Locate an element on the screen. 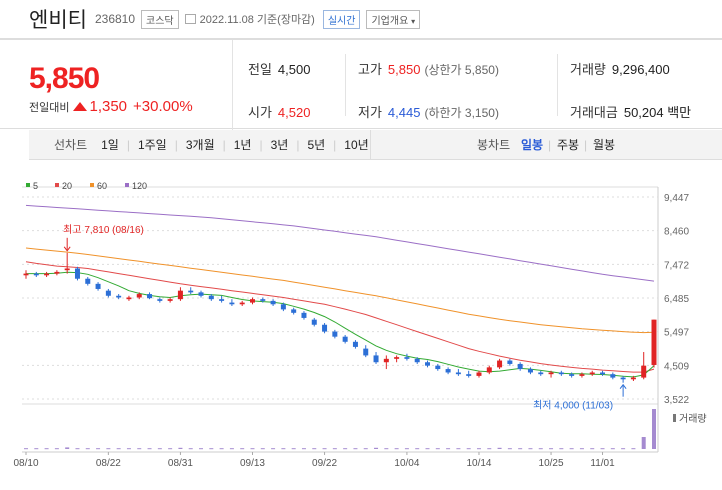 The height and width of the screenshot is (490, 722). range-3y: 3년 is located at coordinates (279, 145).